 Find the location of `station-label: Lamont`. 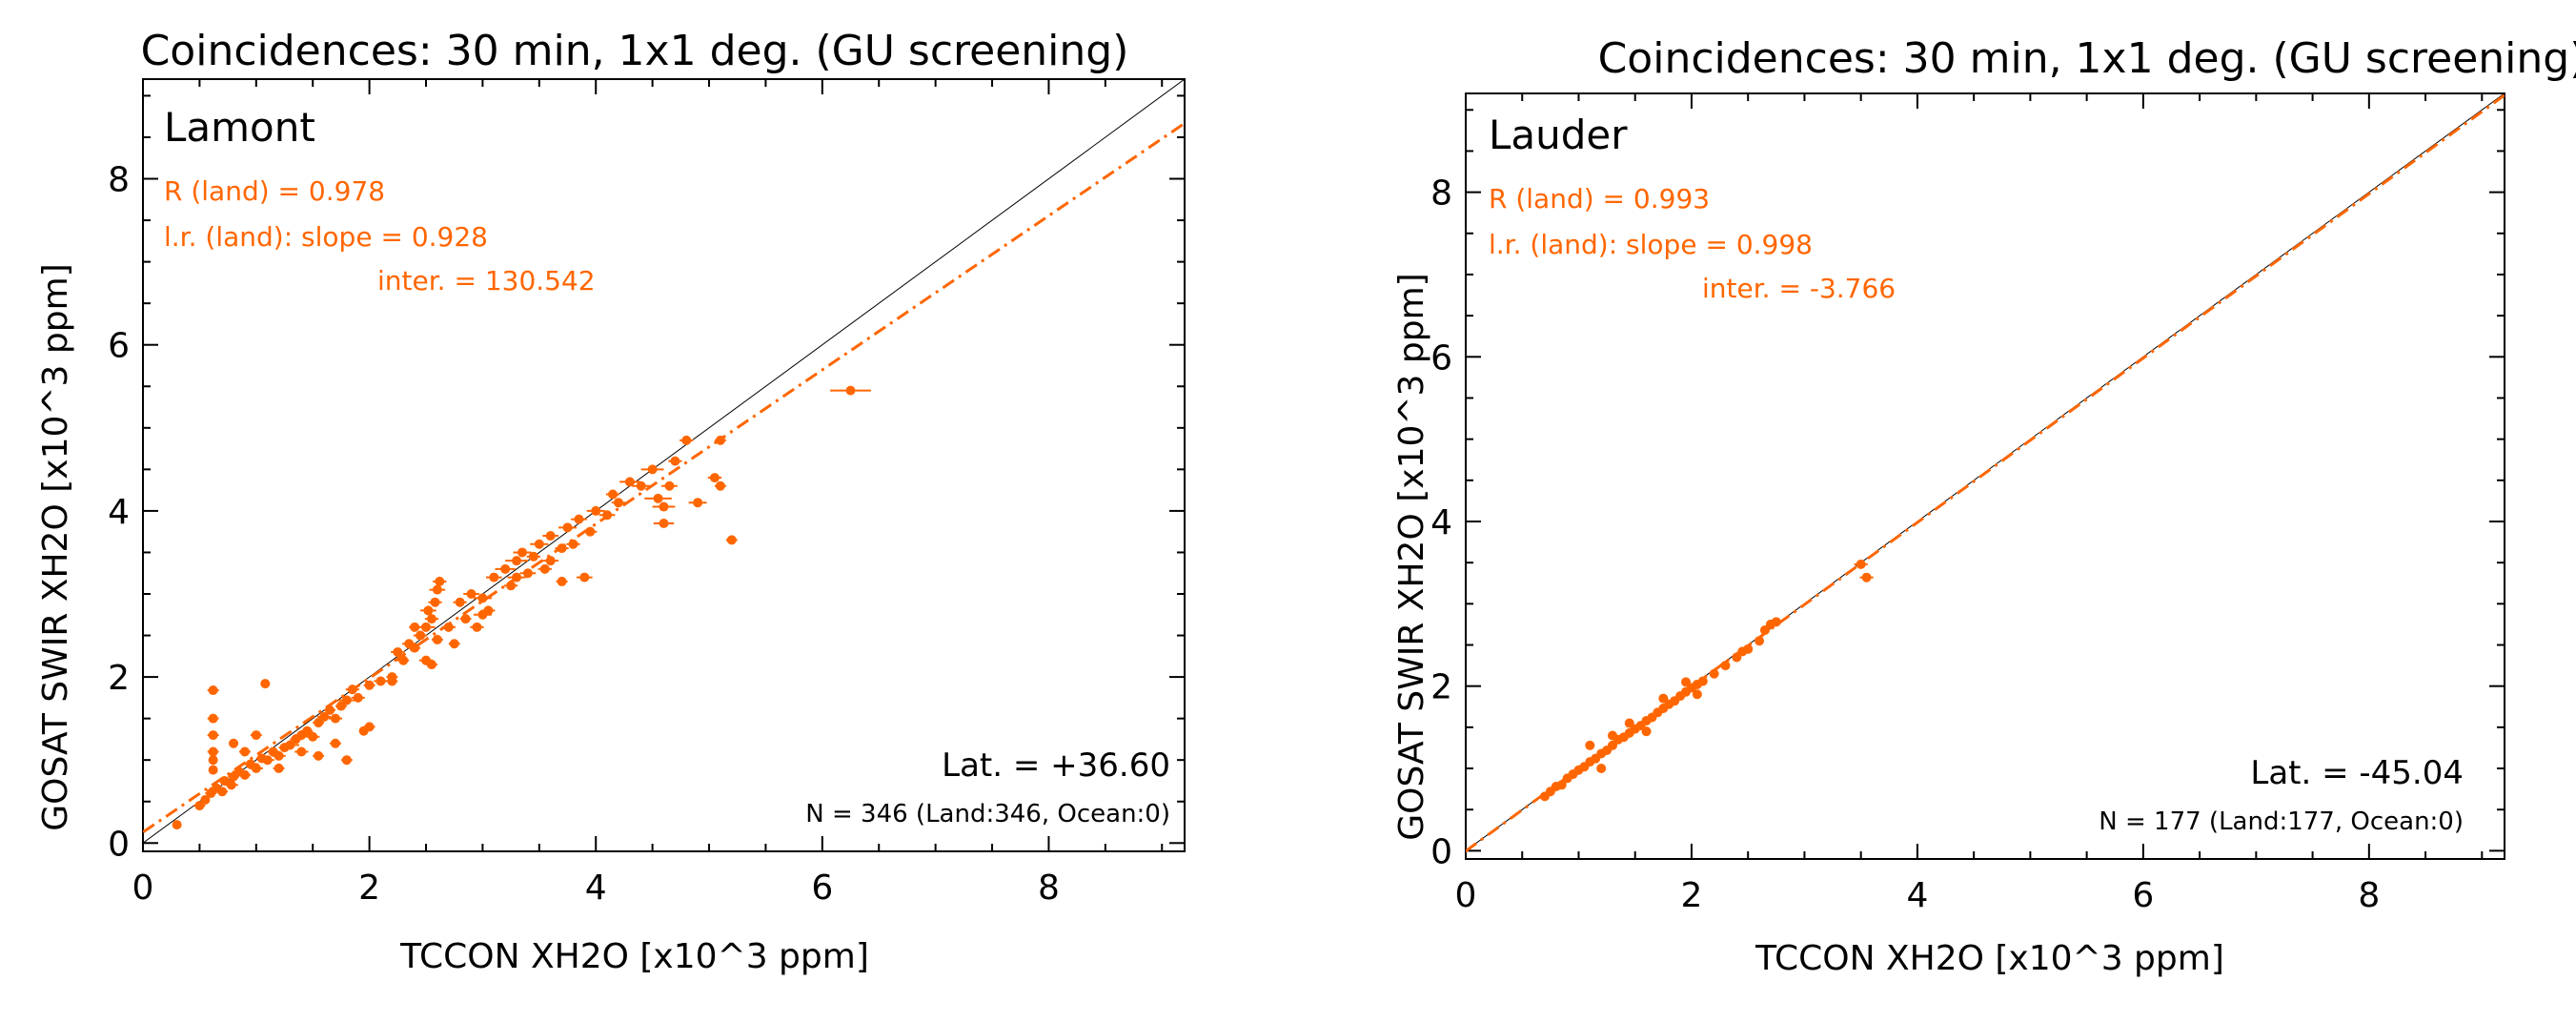

station-label: Lamont is located at coordinates (239, 127).